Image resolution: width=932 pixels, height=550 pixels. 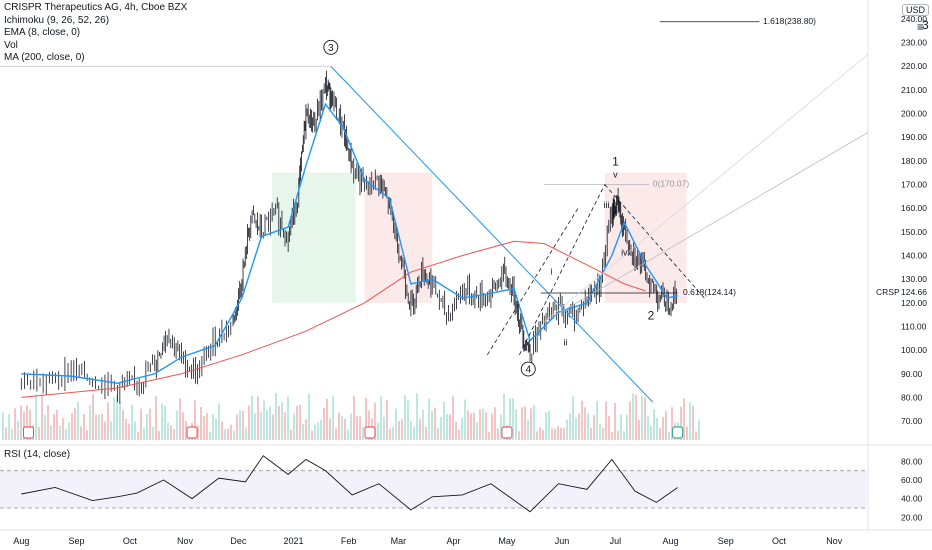 What do you see at coordinates (914, 137) in the screenshot?
I see `price-tick-label: 190.00` at bounding box center [914, 137].